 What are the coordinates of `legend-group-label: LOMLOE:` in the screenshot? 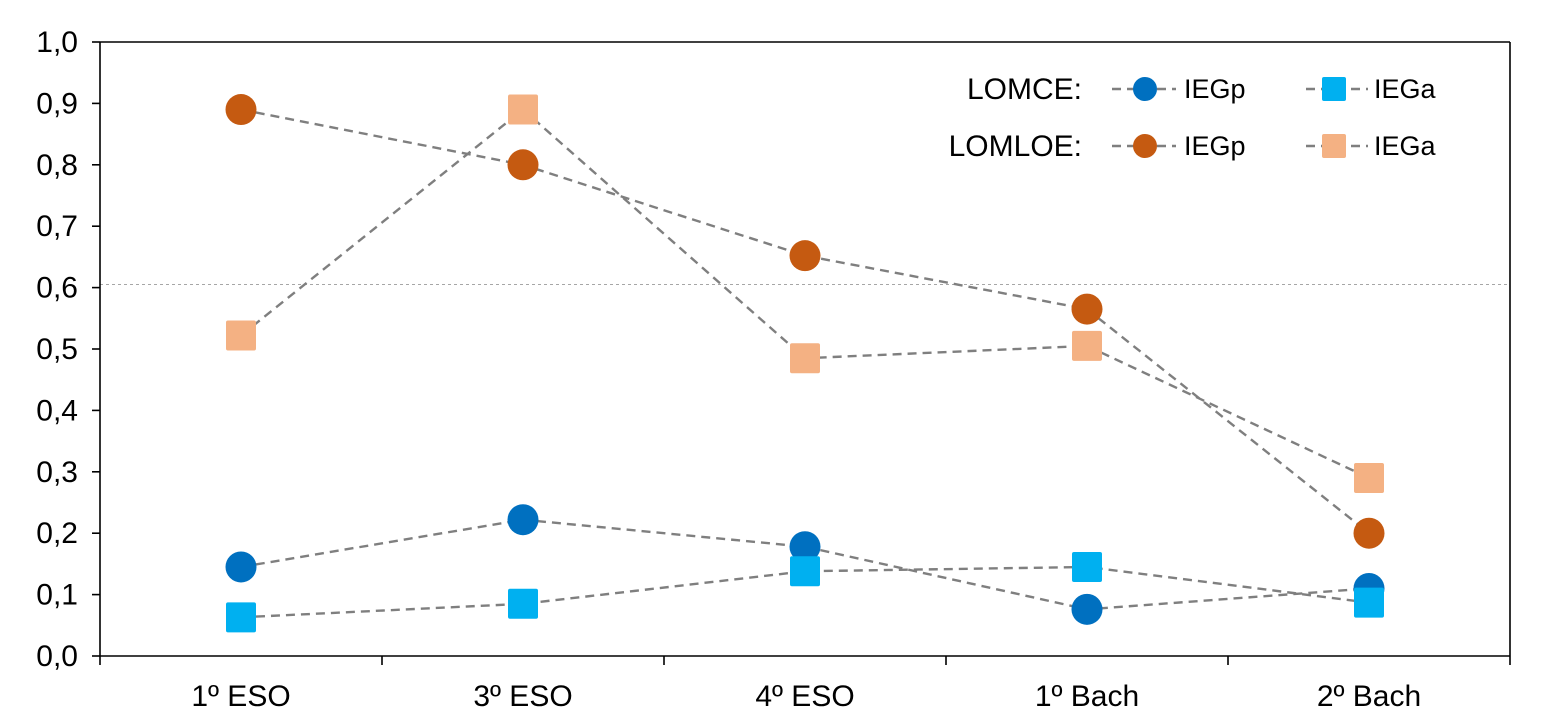 It's located at (1015, 146).